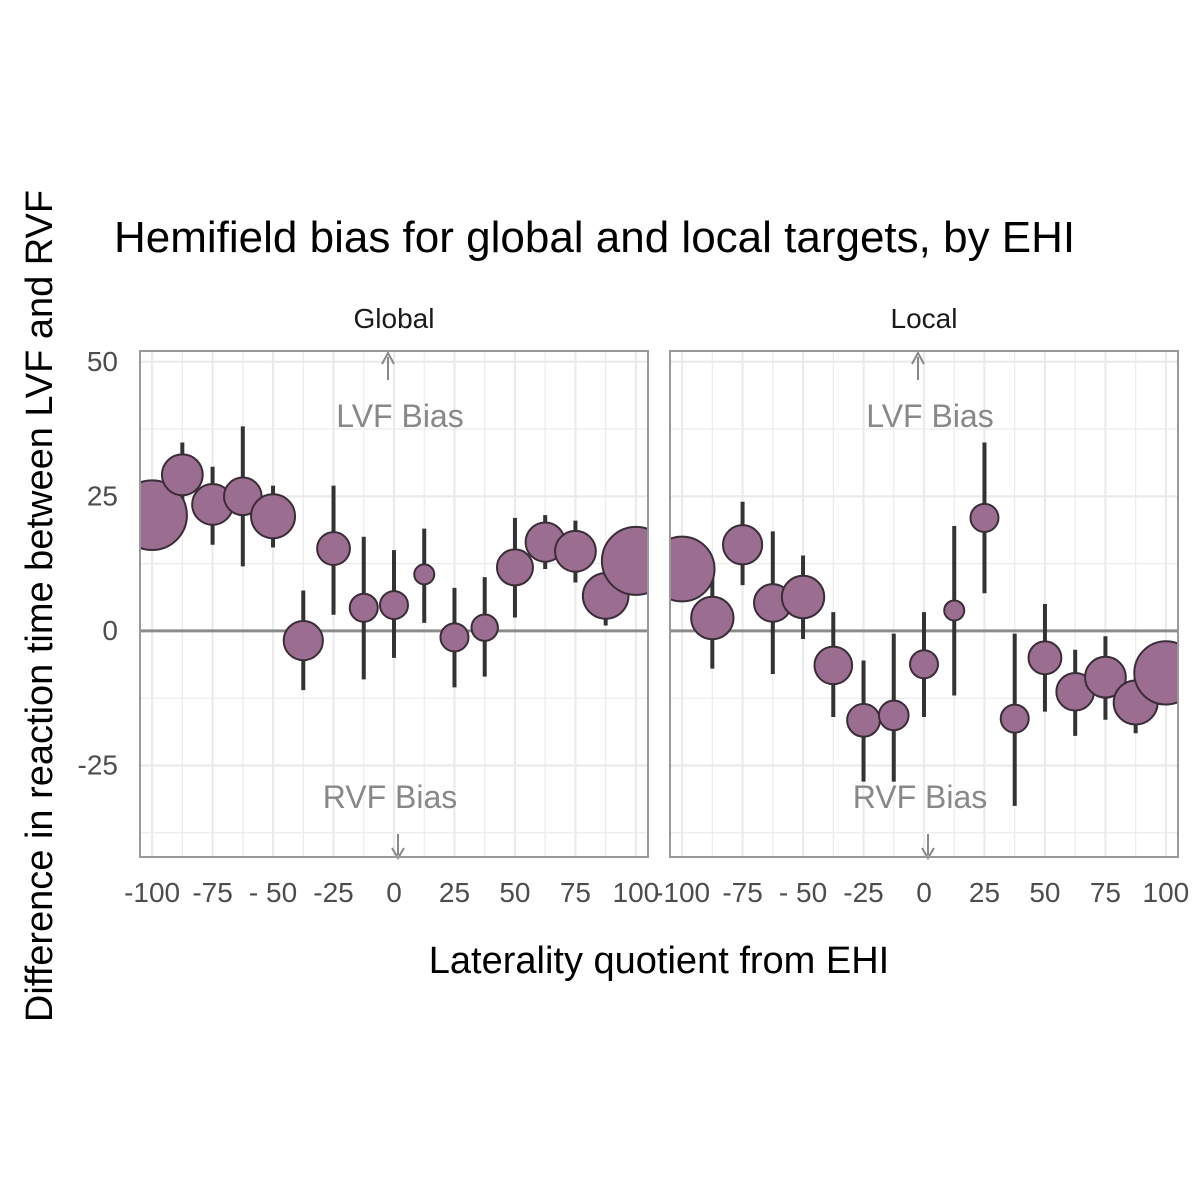 This screenshot has height=1200, width=1200. What do you see at coordinates (110, 630) in the screenshot?
I see `y-tick-label: 0` at bounding box center [110, 630].